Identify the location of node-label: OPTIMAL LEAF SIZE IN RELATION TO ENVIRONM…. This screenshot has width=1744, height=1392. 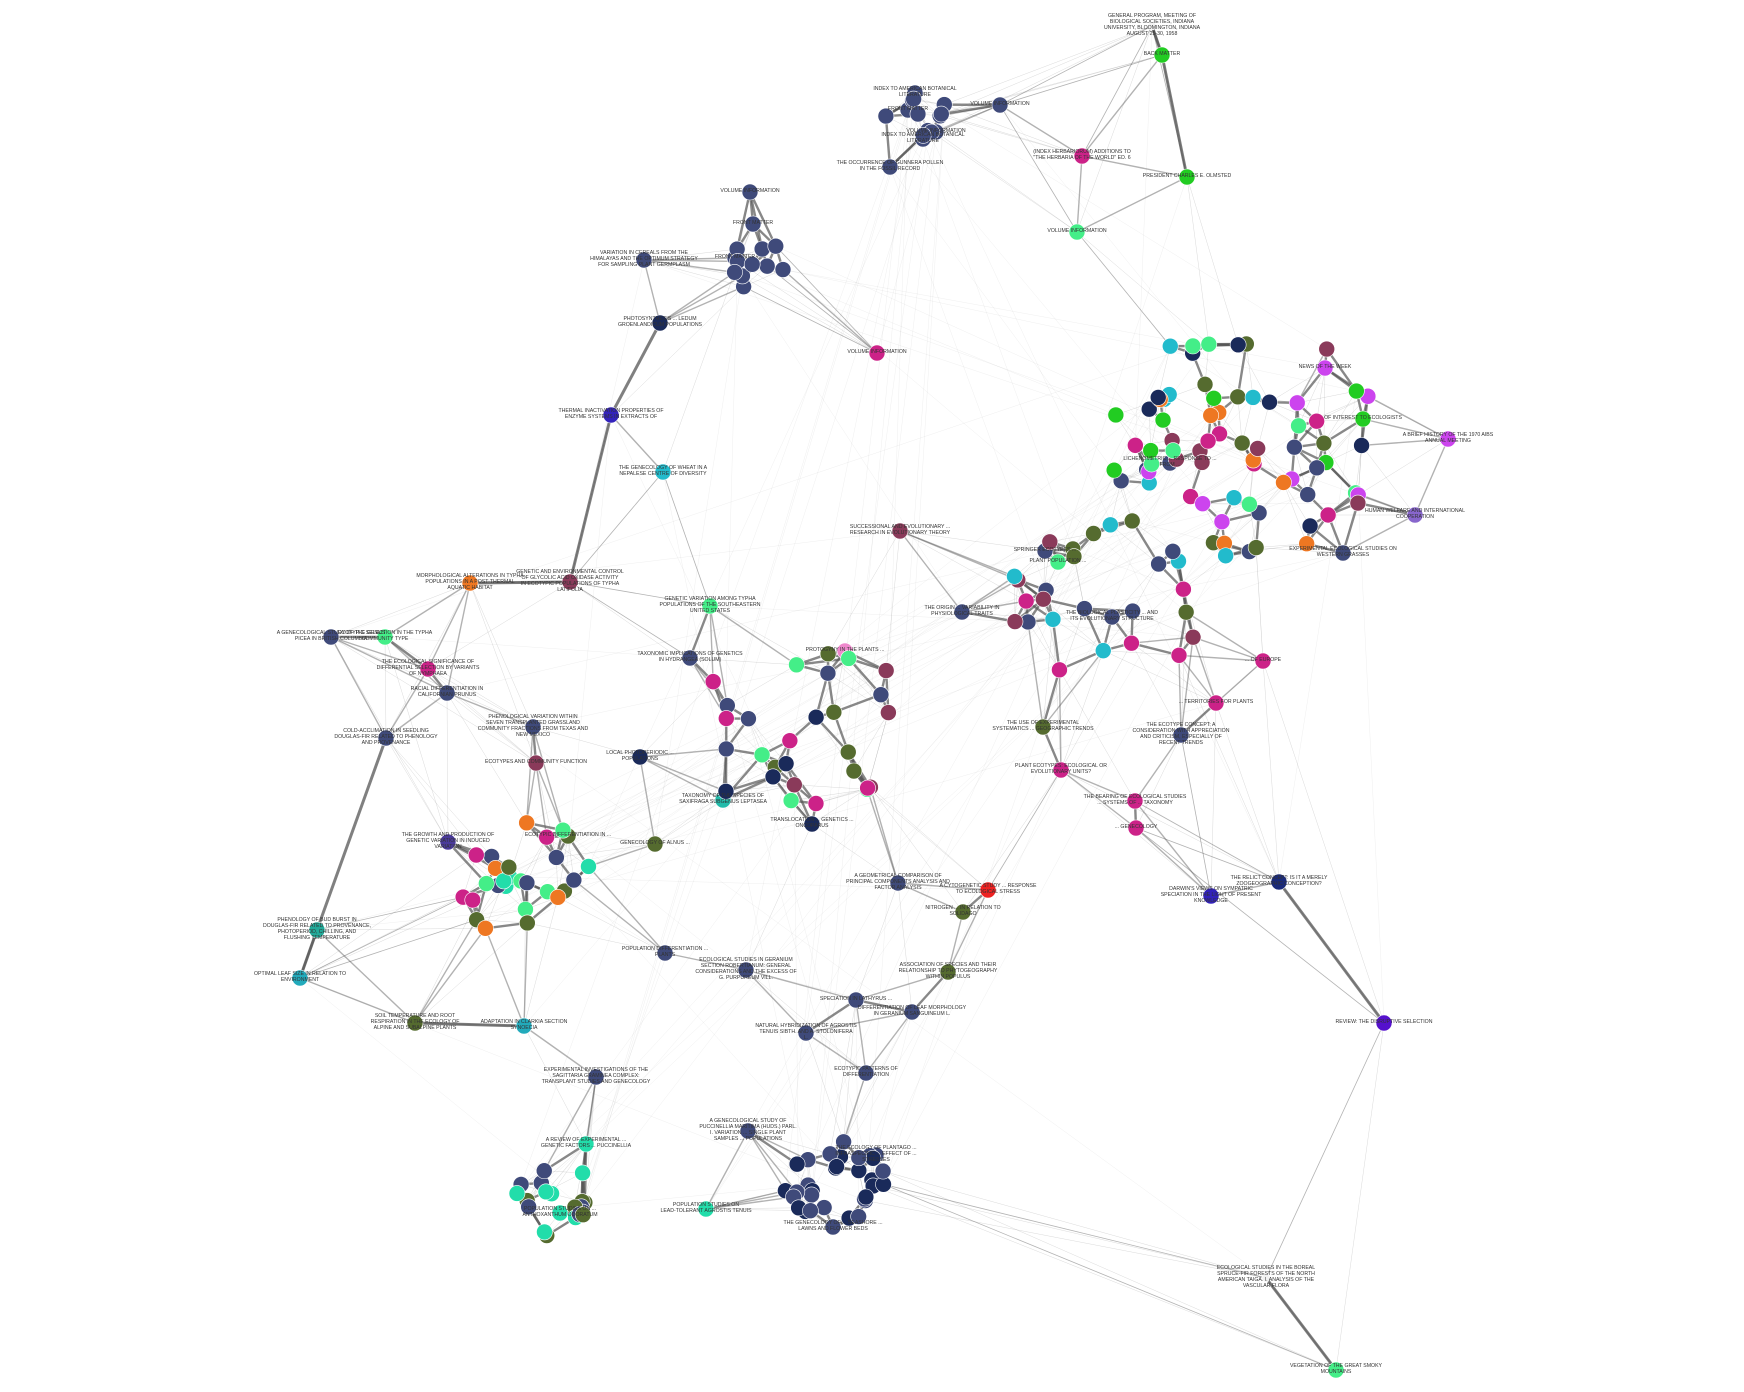
(300, 977).